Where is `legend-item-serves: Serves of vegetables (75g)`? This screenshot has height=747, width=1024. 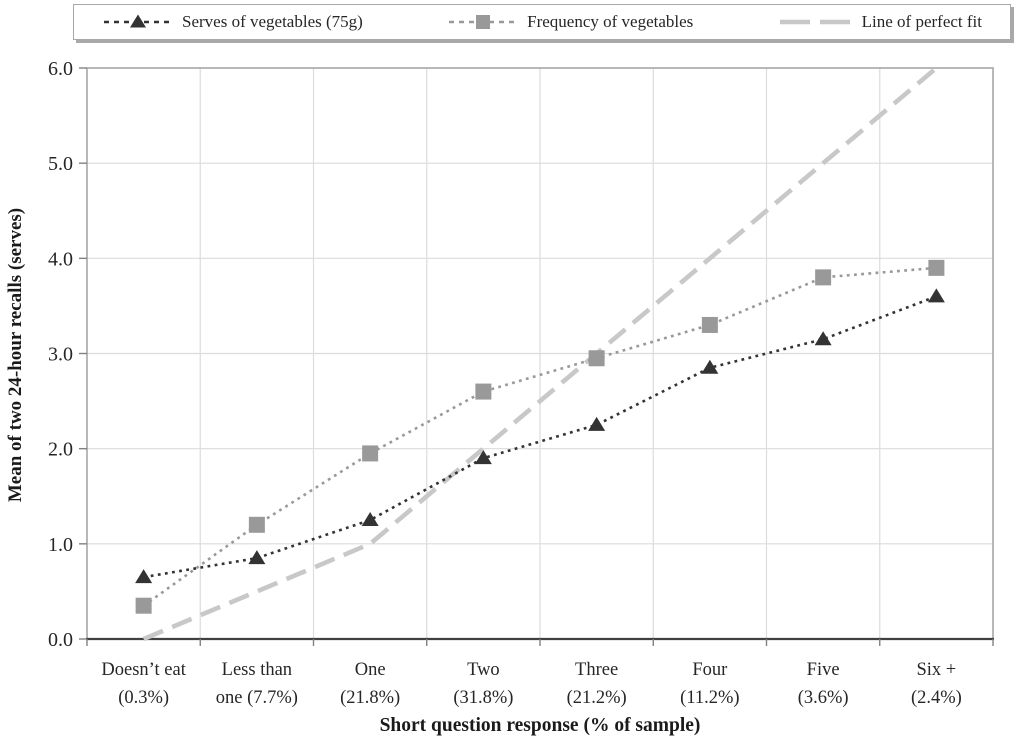 legend-item-serves: Serves of vegetables (75g) is located at coordinates (232, 22).